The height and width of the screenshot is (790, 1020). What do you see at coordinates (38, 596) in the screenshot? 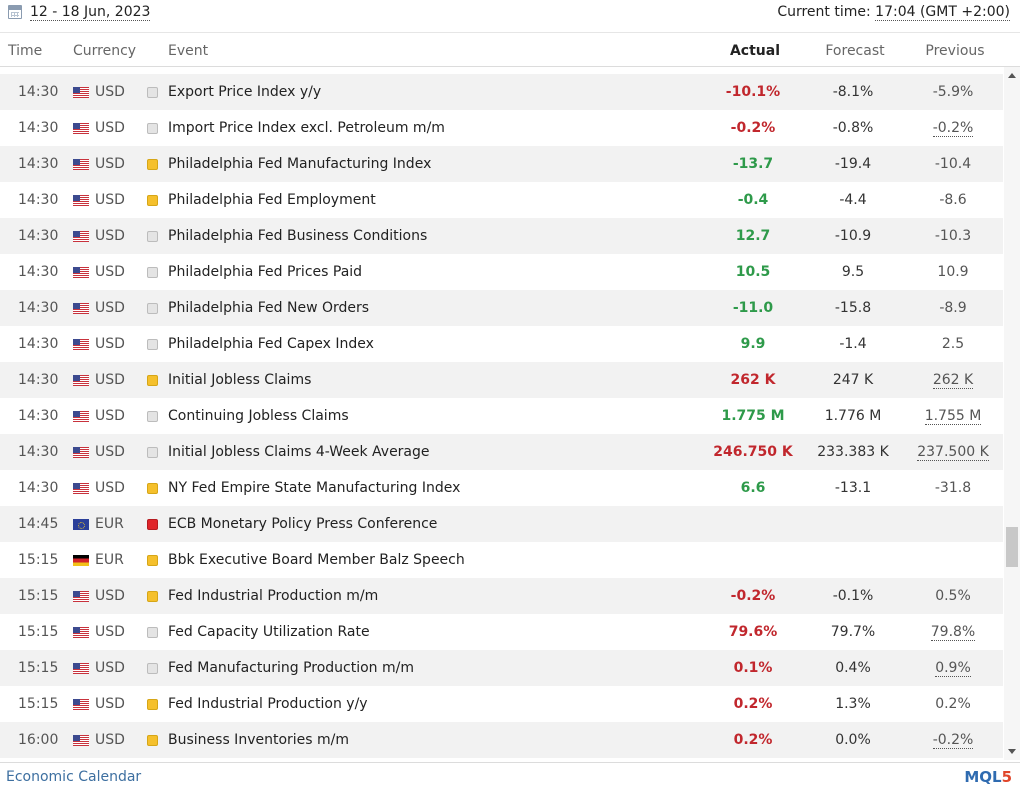
I see `event-time: 15:15` at bounding box center [38, 596].